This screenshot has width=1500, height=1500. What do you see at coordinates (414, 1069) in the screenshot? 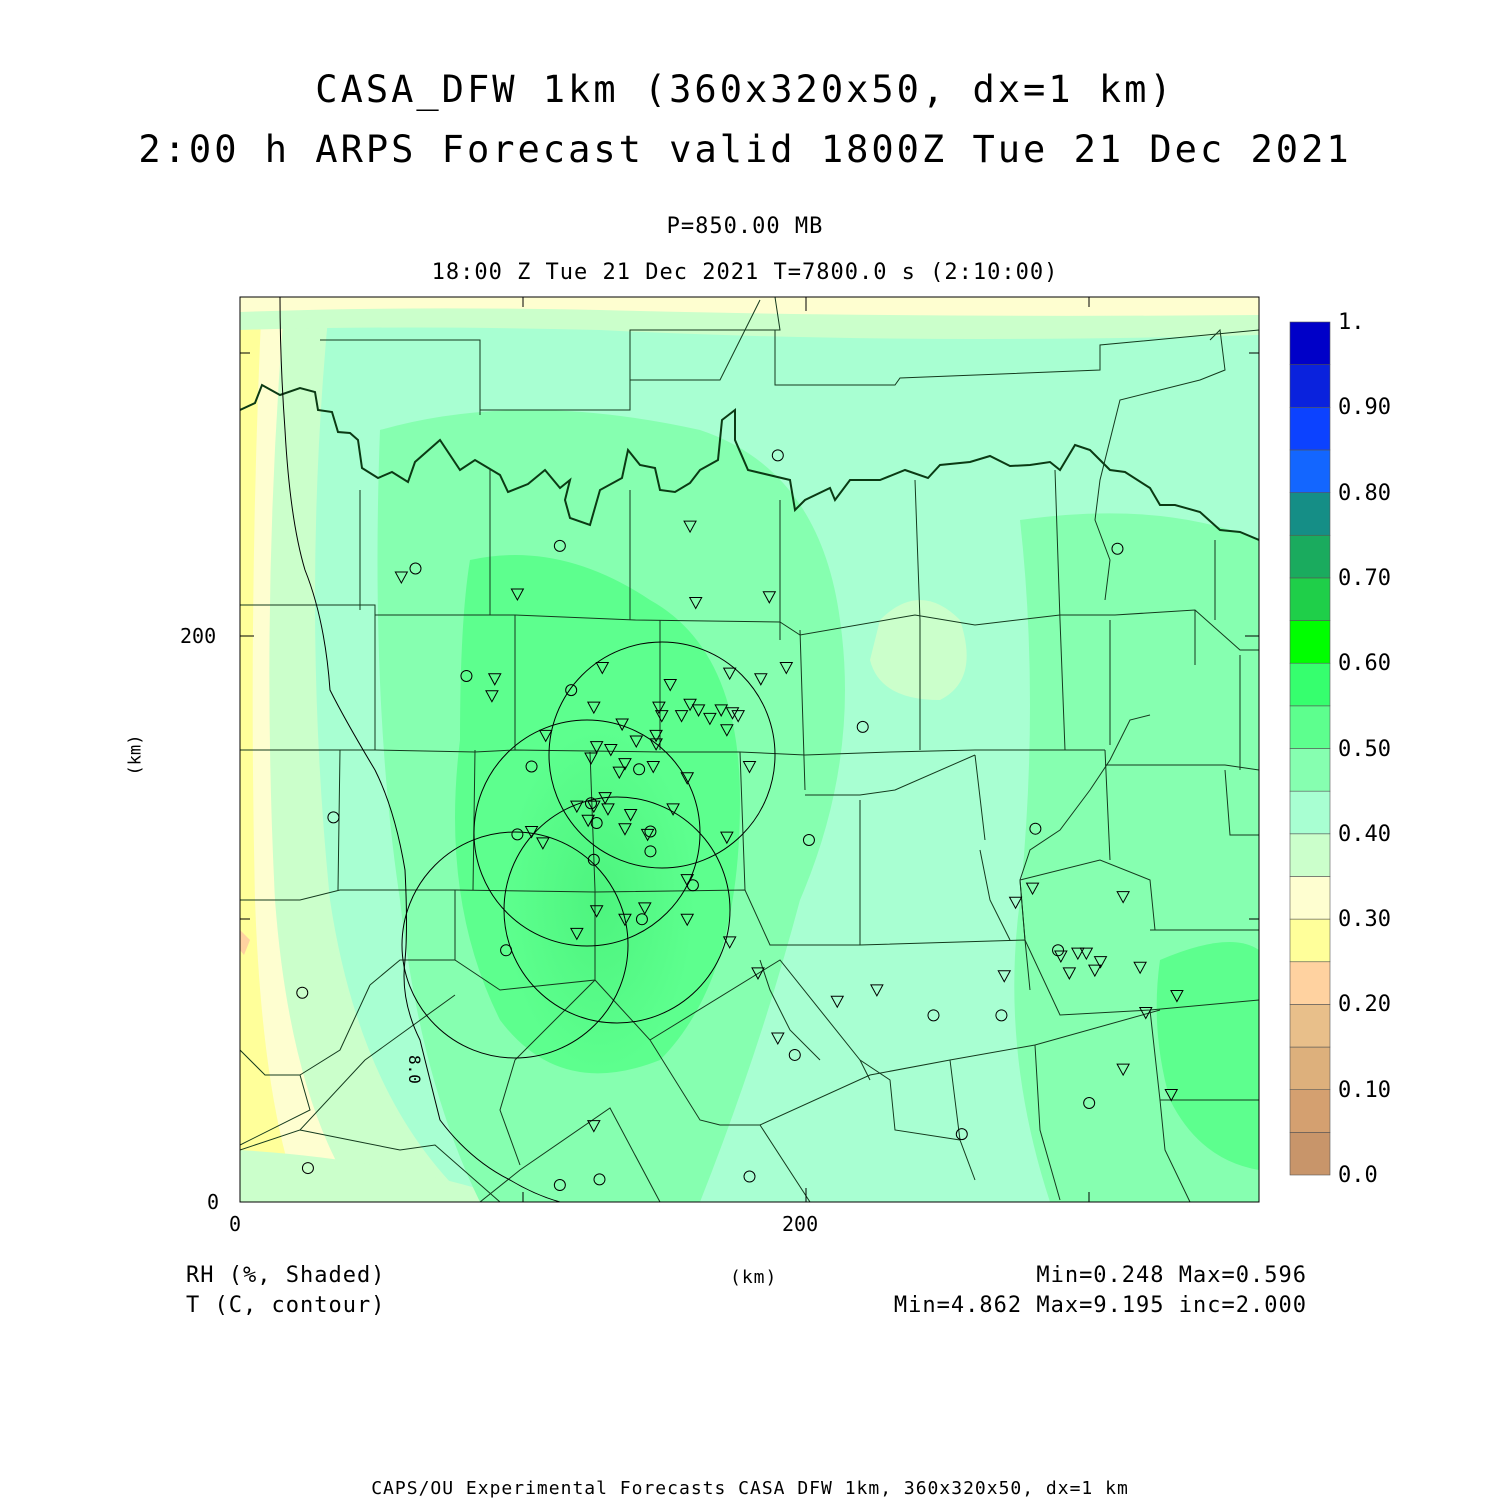
I see `contour-label: 8.0` at bounding box center [414, 1069].